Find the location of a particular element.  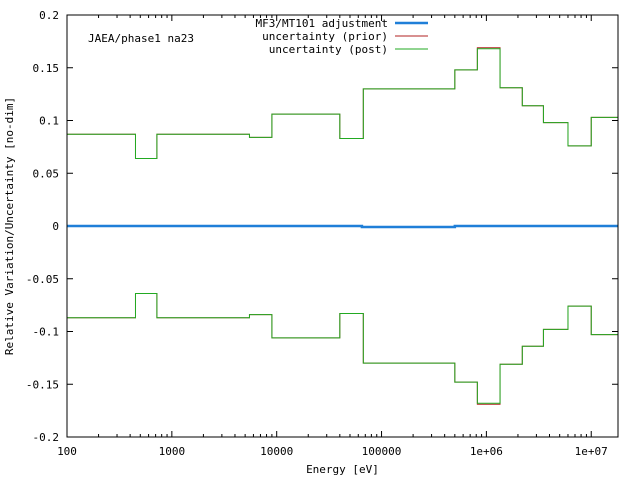

legend-label: MF3/MT101 adjustment is located at coordinates (322, 23).